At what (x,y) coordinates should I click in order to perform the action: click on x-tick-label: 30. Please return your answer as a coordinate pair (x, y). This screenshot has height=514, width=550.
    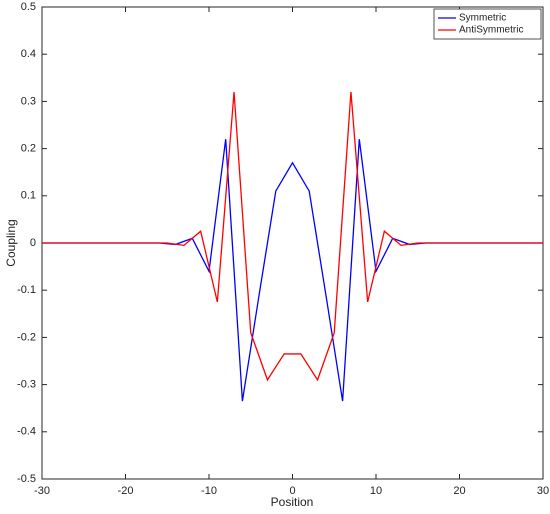
    Looking at the image, I should click on (543, 491).